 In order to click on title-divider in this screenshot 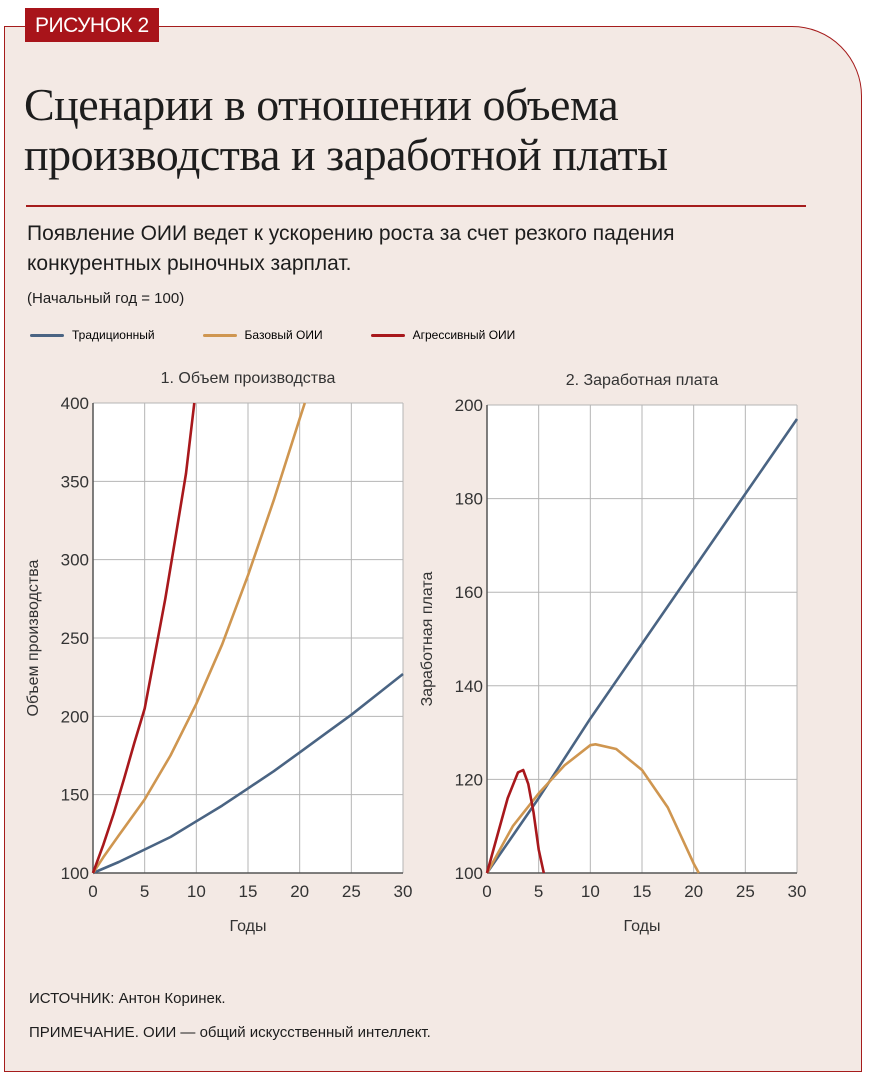, I will do `click(416, 206)`.